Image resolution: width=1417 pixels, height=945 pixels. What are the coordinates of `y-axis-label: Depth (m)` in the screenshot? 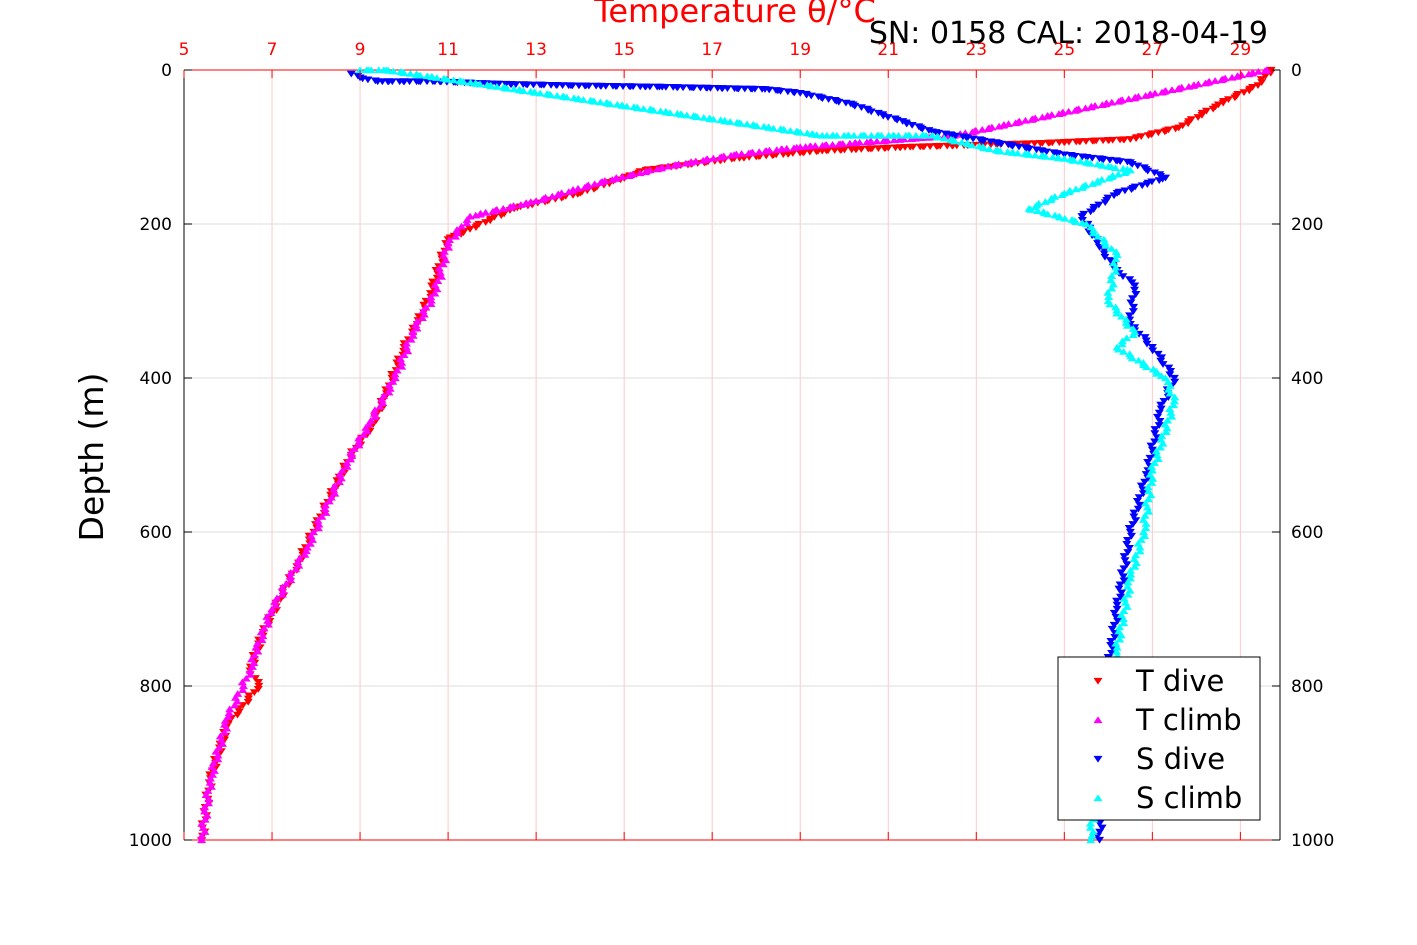 It's located at (91, 457).